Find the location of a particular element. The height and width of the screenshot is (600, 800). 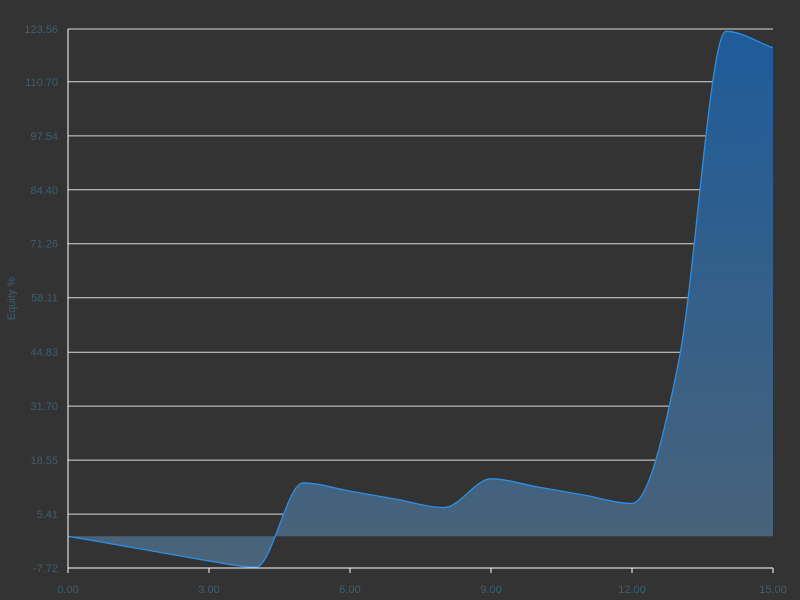

y-tick-label: 44.83 is located at coordinates (44, 353).